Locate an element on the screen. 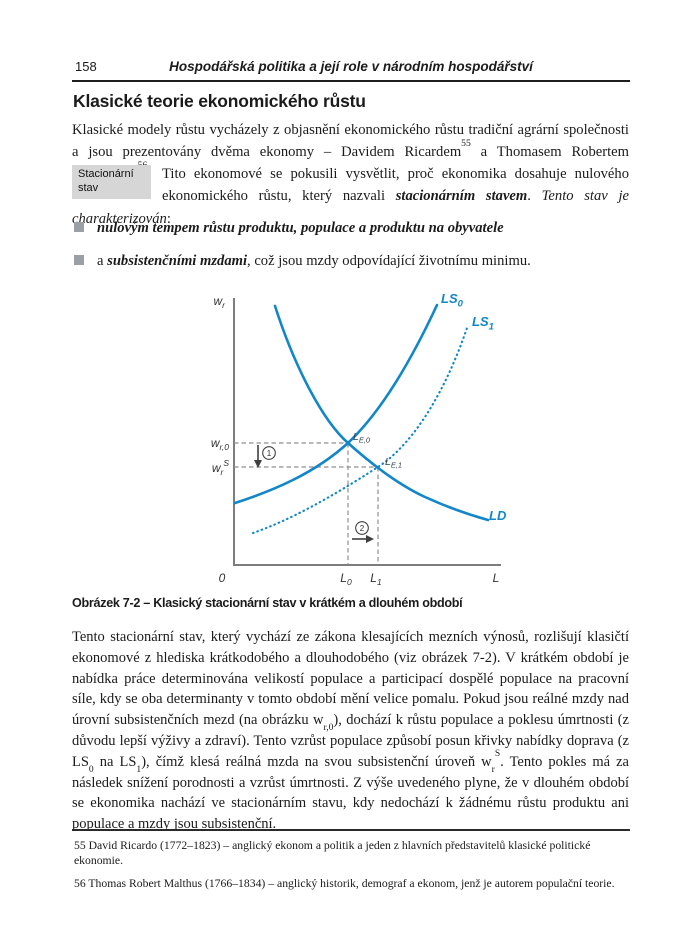 The image size is (700, 943). curve-ld is located at coordinates (381, 413).